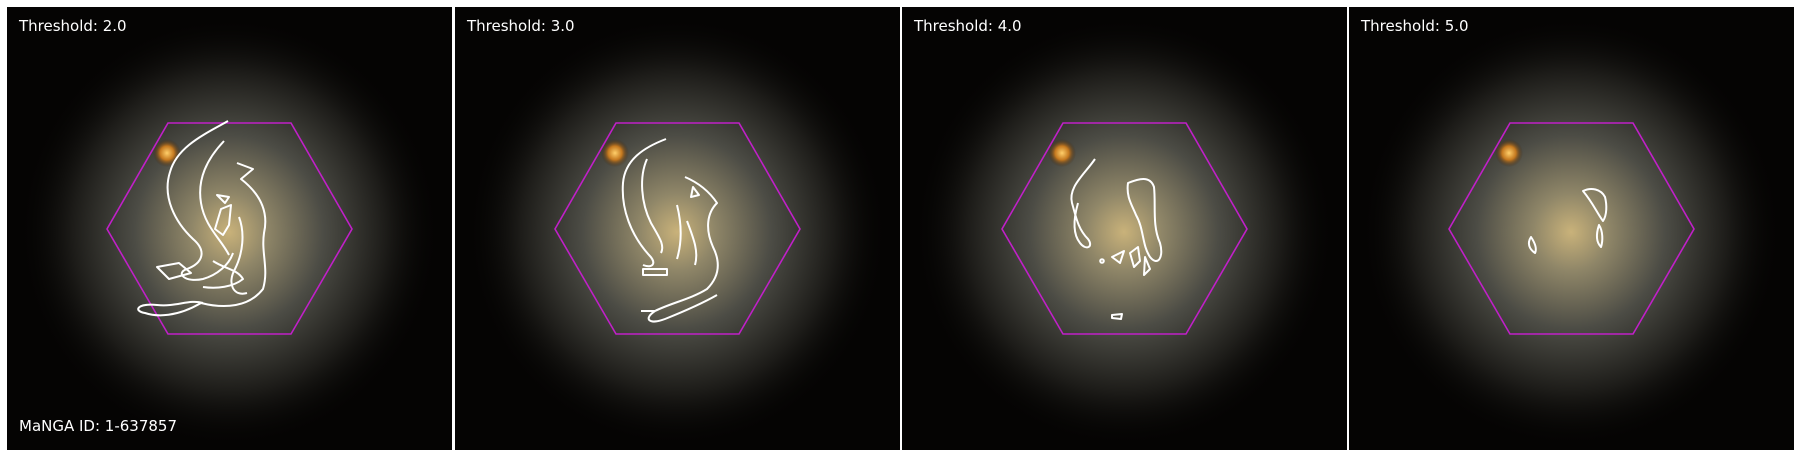 Image resolution: width=1800 pixels, height=457 pixels. I want to click on threshold-label: Threshold: 5.0, so click(1415, 26).